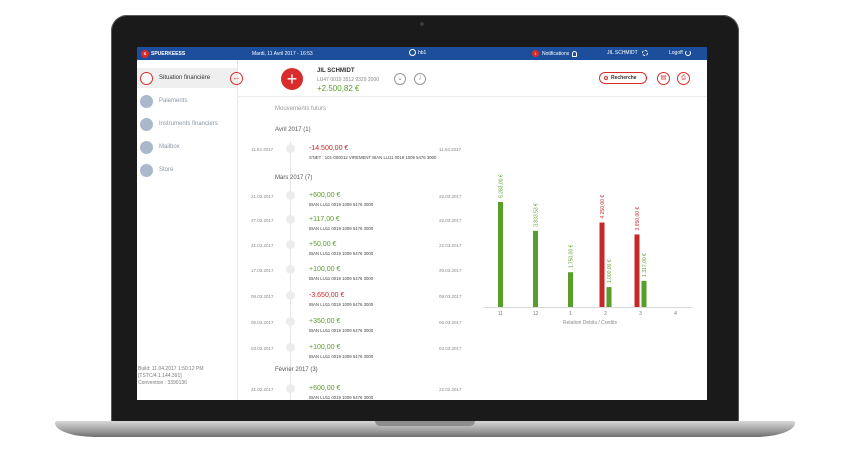 The image size is (850, 465). What do you see at coordinates (294, 178) in the screenshot?
I see `month-header: Mars 2017 (7)` at bounding box center [294, 178].